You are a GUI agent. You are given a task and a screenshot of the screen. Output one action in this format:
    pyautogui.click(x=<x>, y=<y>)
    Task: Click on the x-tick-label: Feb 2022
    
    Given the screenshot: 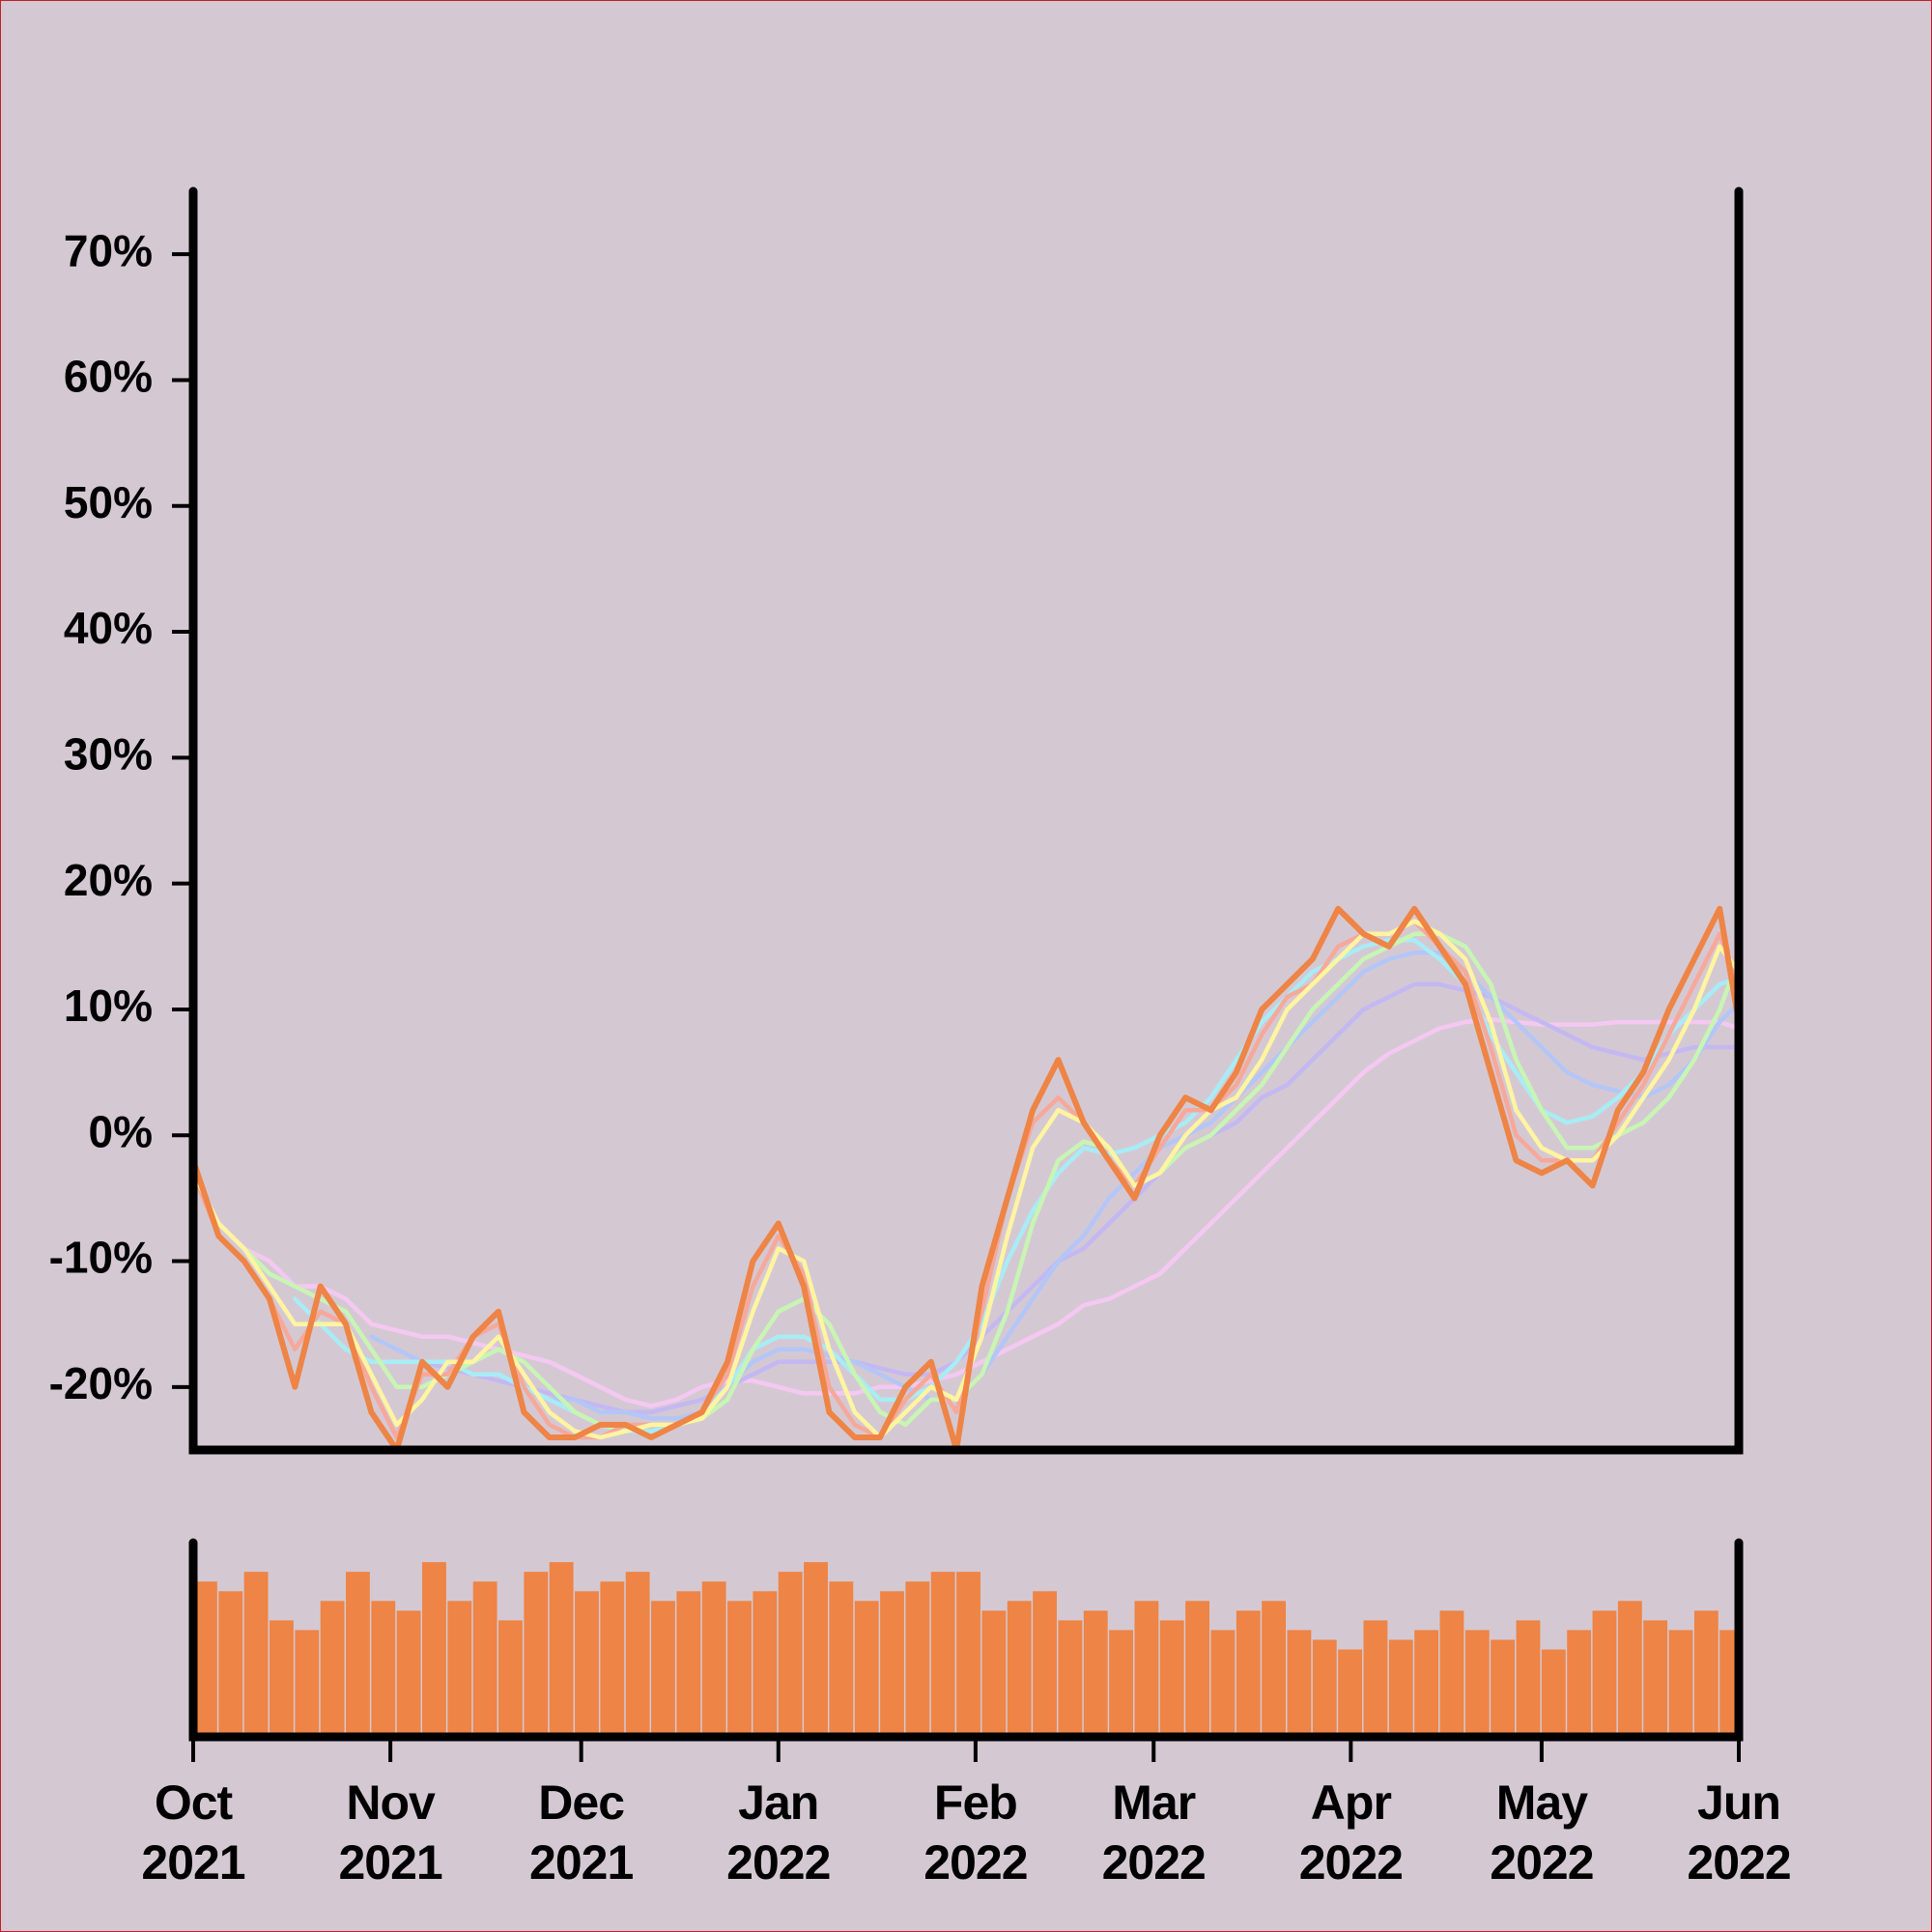 What is the action you would take?
    pyautogui.click(x=975, y=1832)
    